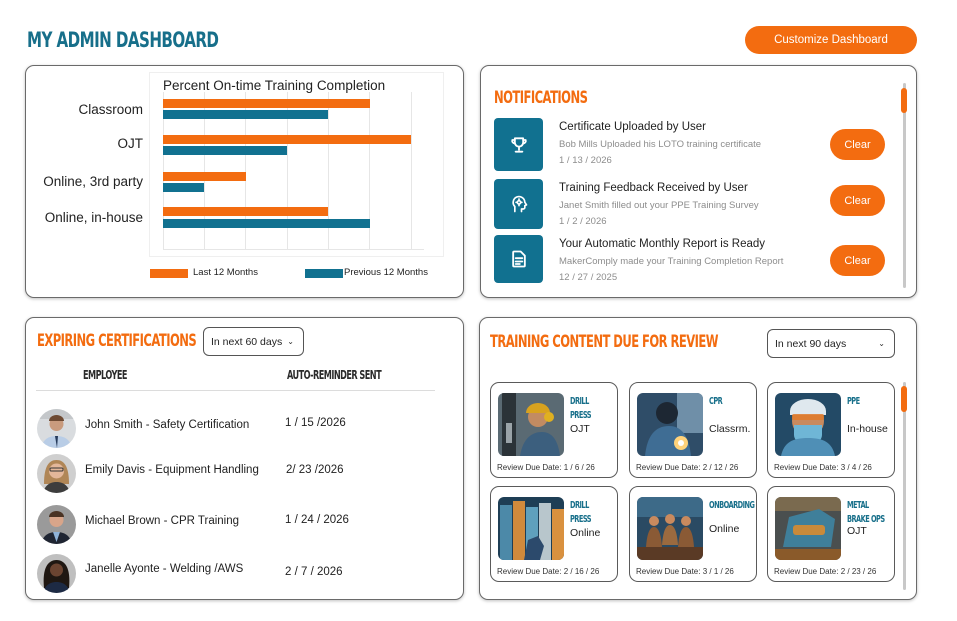 Image resolution: width=957 pixels, height=621 pixels. What do you see at coordinates (105, 375) in the screenshot?
I see `column-header-employee: EMPLOYEE` at bounding box center [105, 375].